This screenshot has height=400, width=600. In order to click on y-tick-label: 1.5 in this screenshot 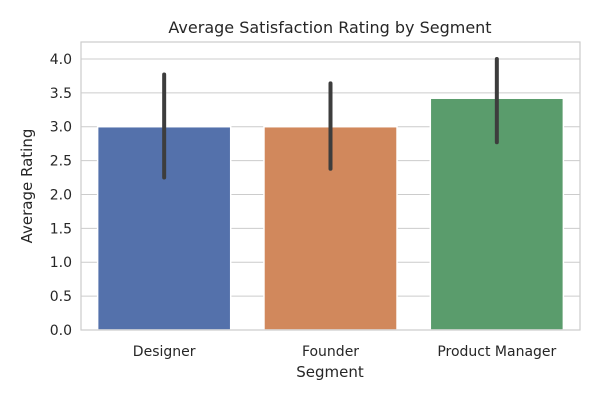, I will do `click(61, 229)`.